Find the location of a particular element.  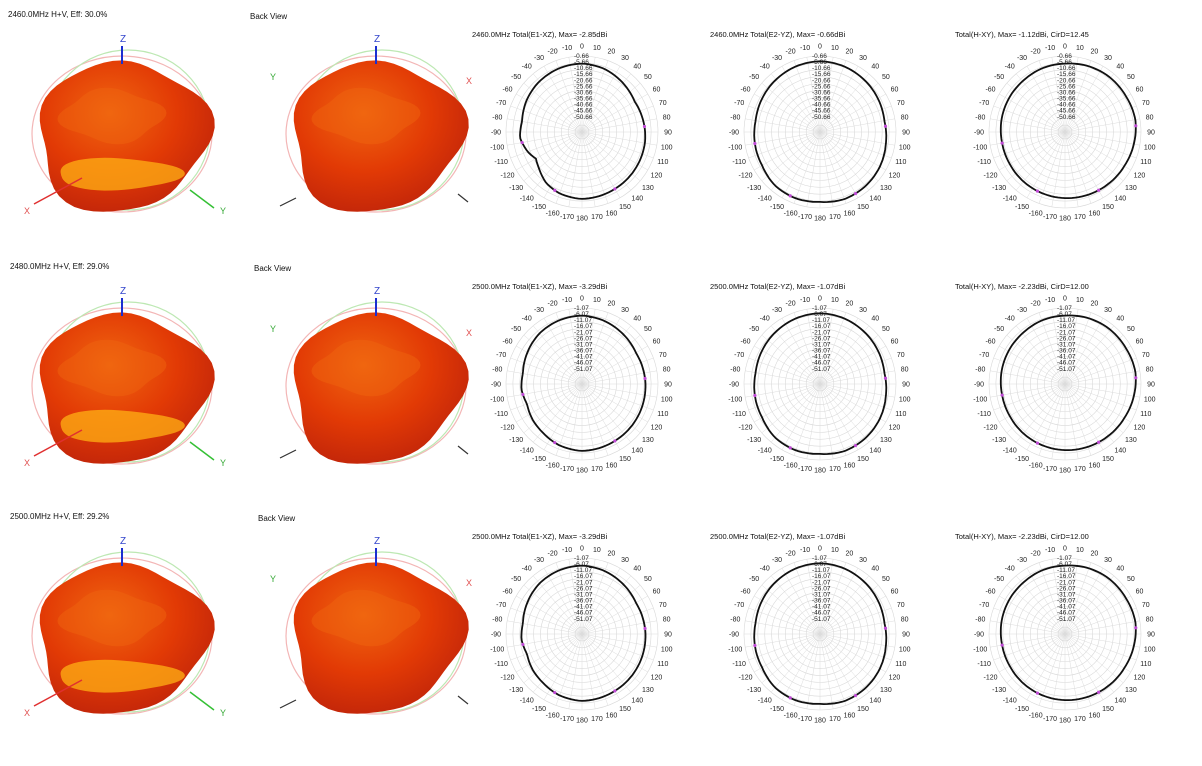

ring-value-label: -45.66 is located at coordinates (1066, 111).